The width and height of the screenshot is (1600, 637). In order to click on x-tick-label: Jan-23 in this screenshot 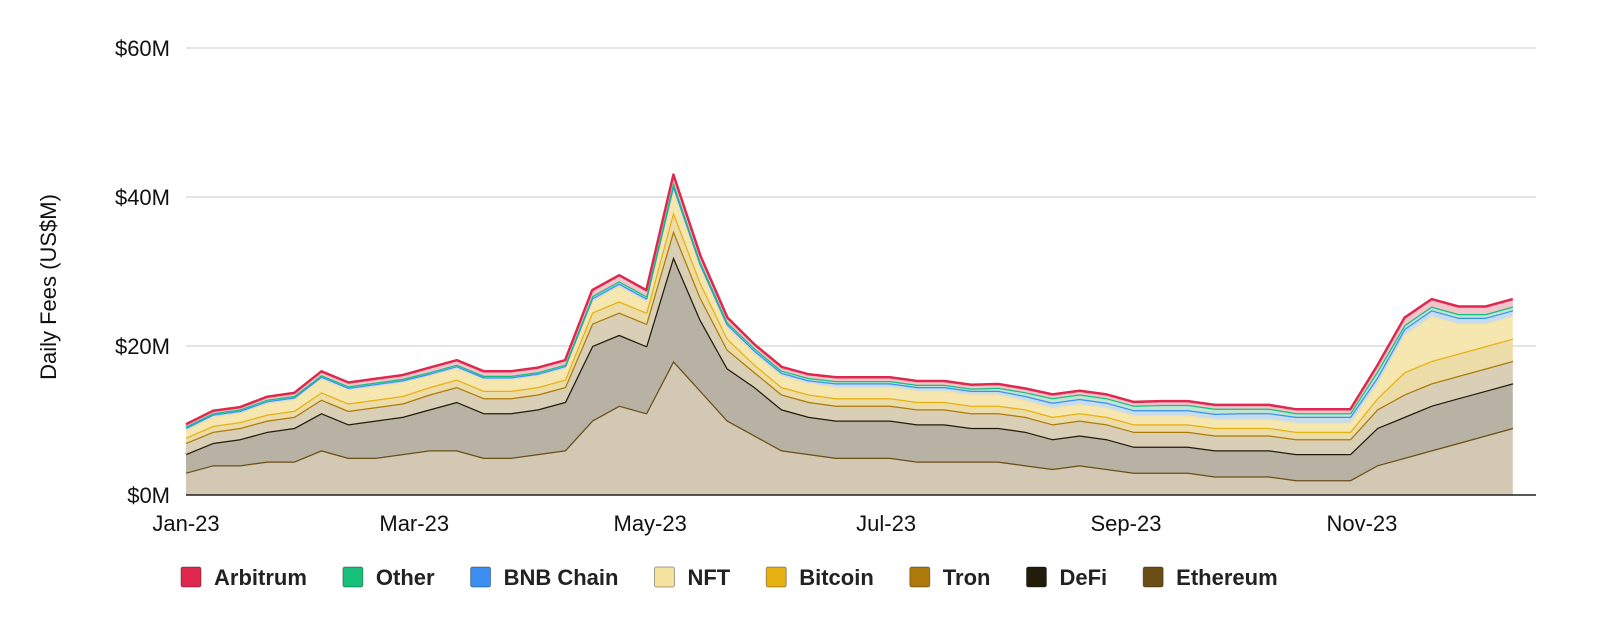, I will do `click(185, 523)`.